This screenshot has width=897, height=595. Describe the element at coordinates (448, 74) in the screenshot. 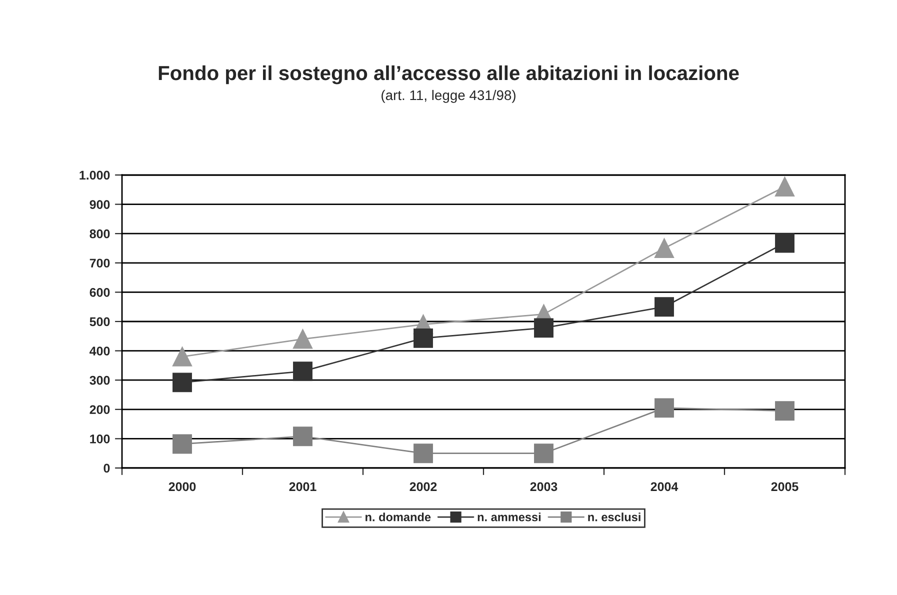

I see `chart-title: Fondo per il sostegno all’accesso alle abitazioni in locazione` at that location.